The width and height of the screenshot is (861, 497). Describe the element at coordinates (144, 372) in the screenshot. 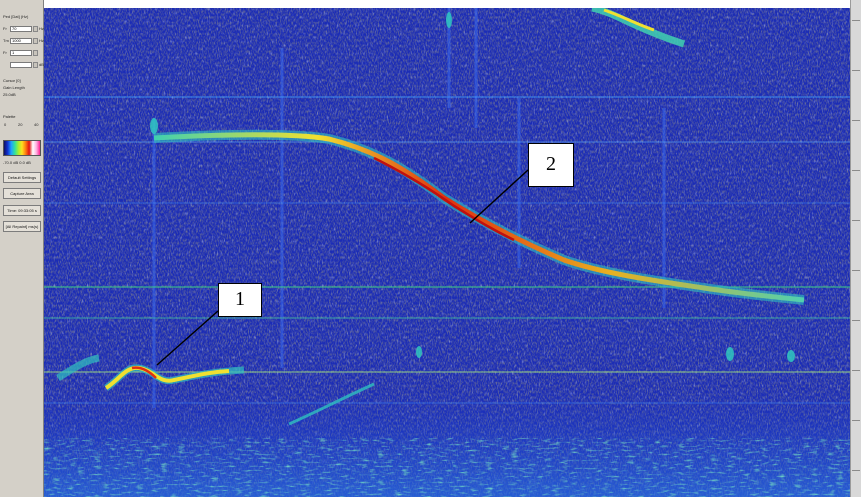

I see `track-1-core` at that location.